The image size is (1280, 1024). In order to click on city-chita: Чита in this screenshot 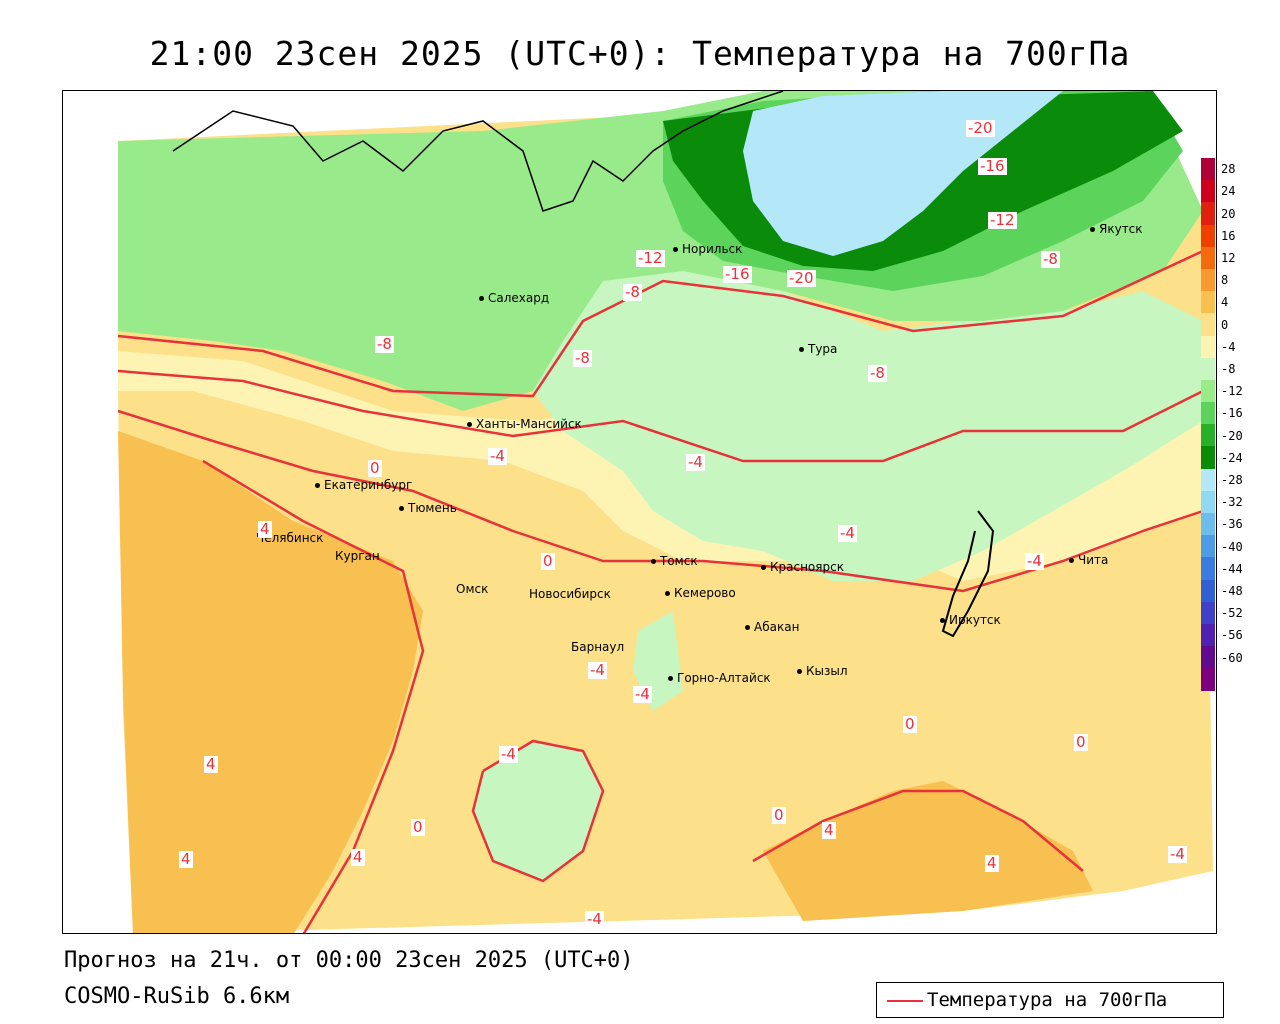, I will do `click(1088, 560)`.